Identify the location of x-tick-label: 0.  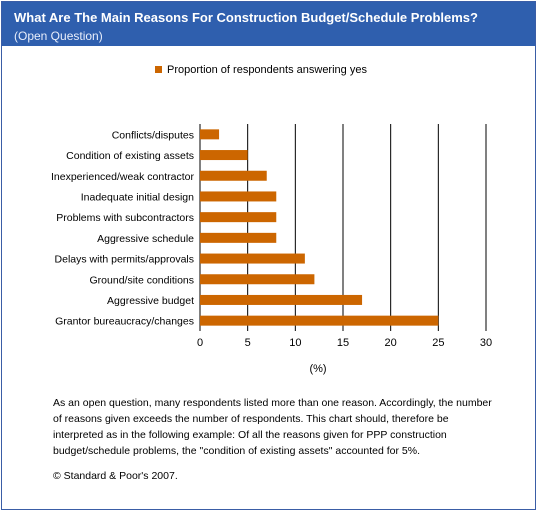
(200, 343).